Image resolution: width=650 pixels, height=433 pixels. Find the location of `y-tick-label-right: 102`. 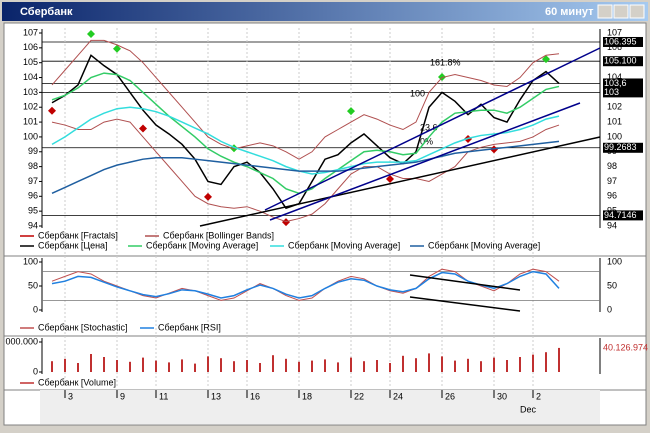

y-tick-label-right: 102 is located at coordinates (614, 107).